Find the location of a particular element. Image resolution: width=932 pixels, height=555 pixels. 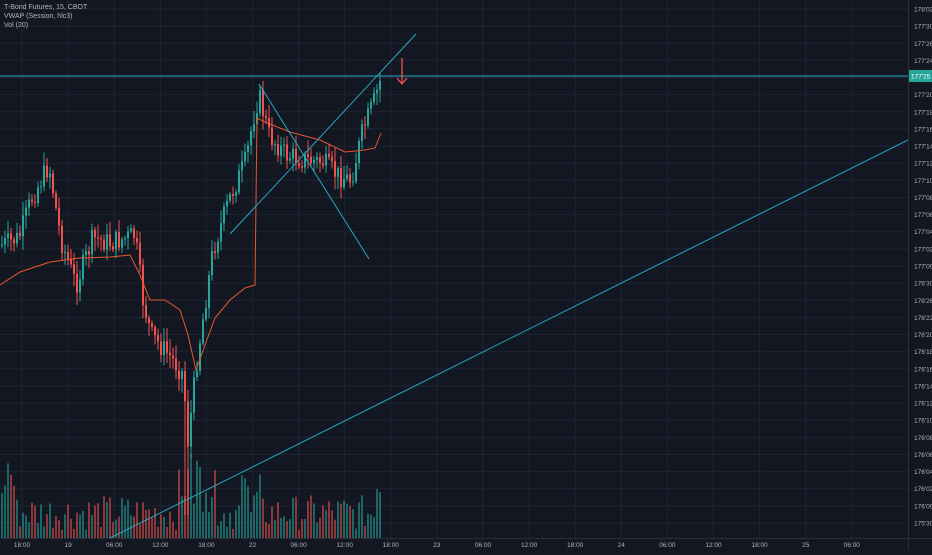

wedge-upper-line is located at coordinates (323, 134).